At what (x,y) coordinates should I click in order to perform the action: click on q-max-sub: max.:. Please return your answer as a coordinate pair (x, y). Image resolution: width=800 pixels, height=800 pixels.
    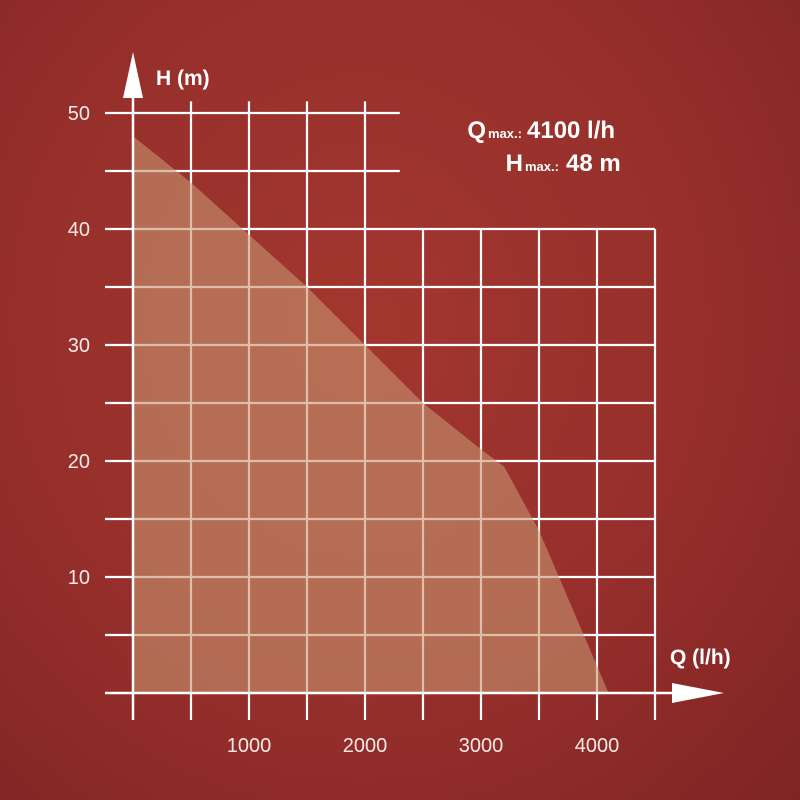
    Looking at the image, I should click on (505, 133).